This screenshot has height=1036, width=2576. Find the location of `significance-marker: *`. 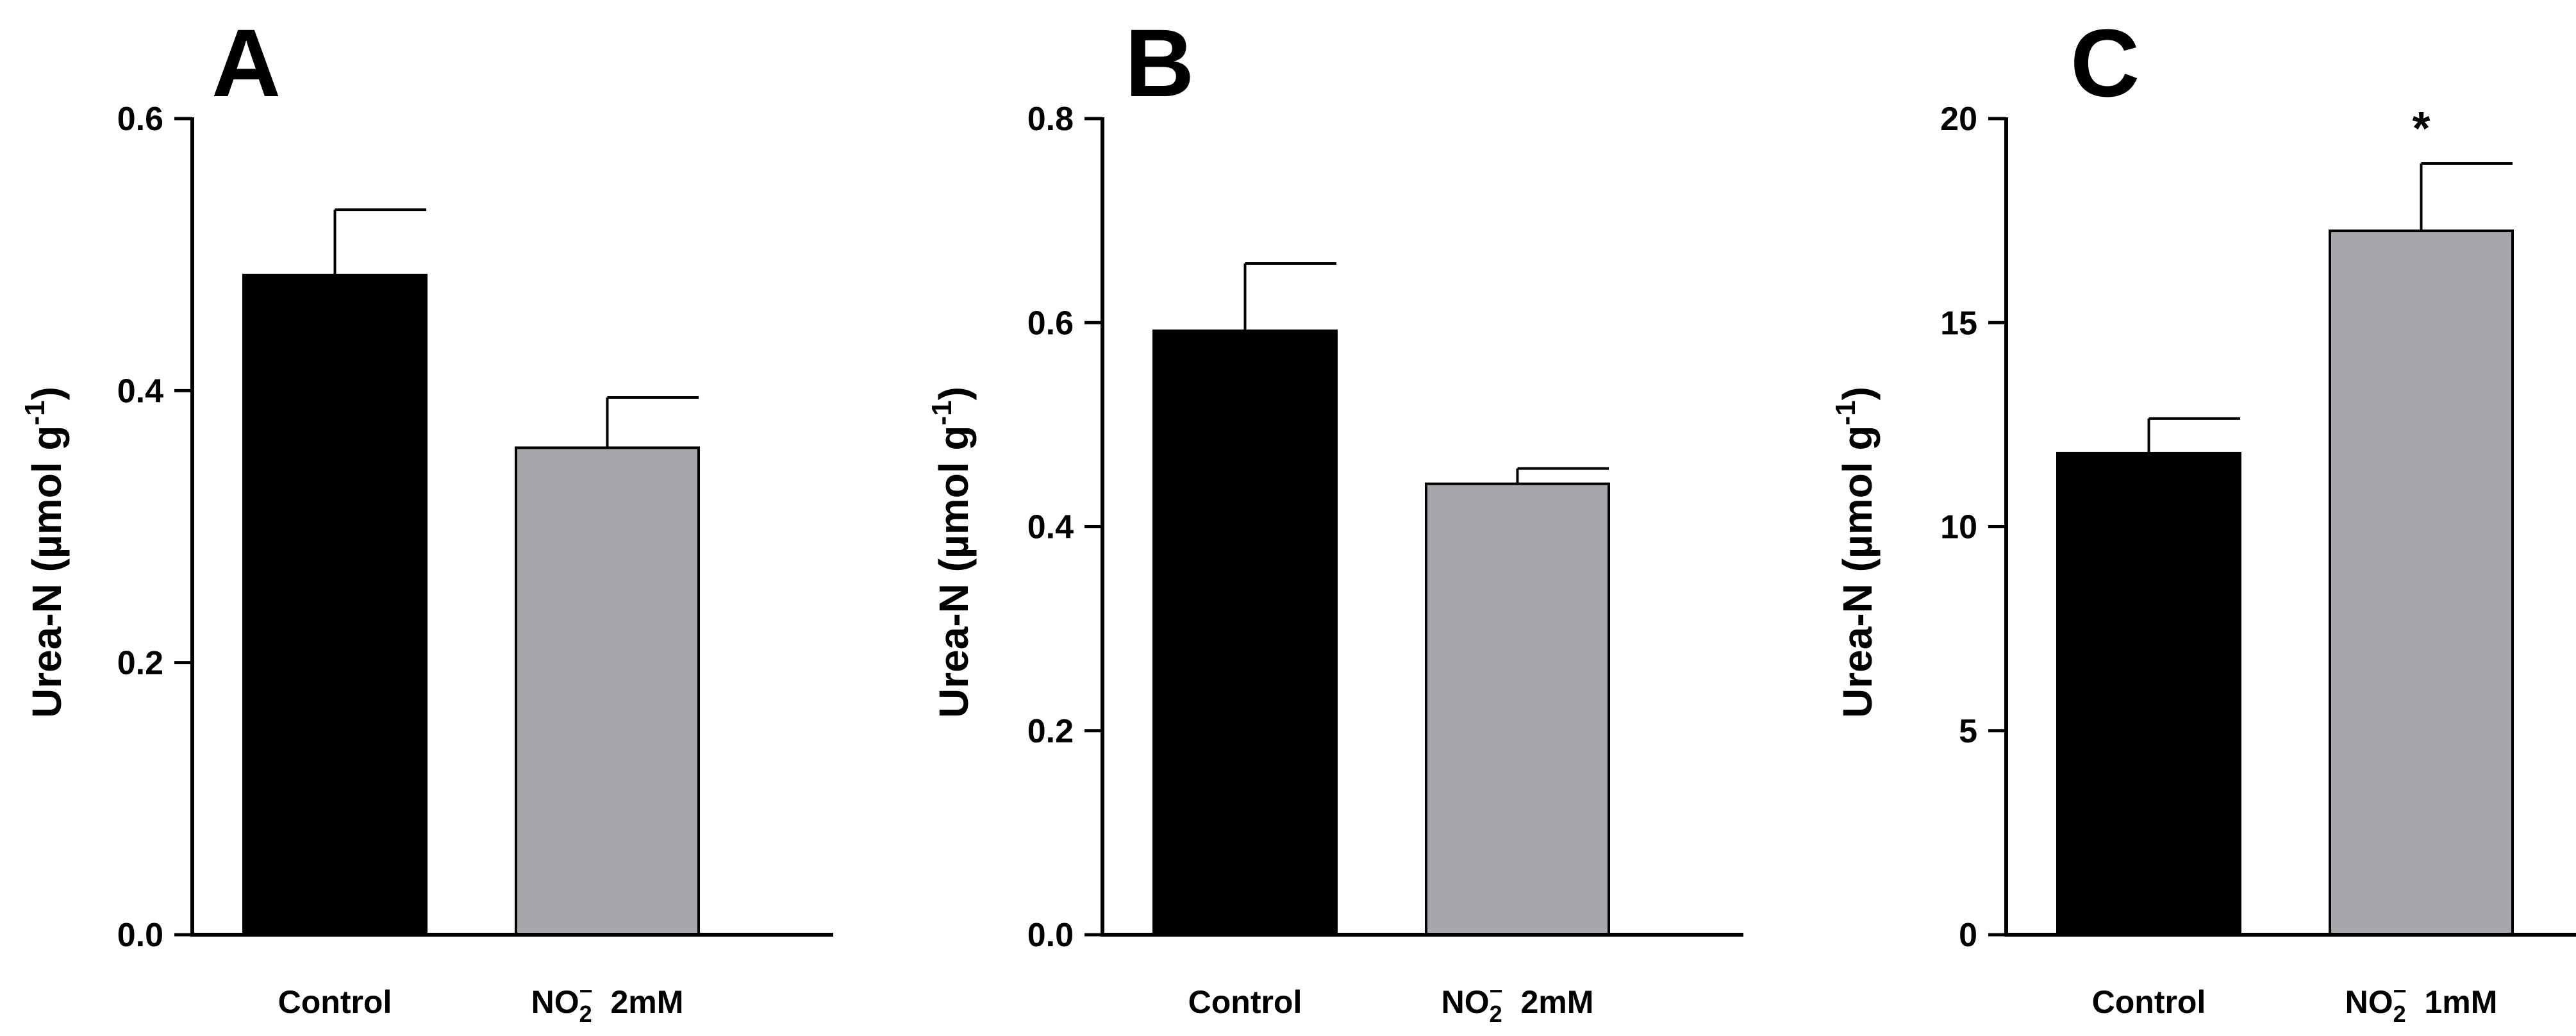

significance-marker: * is located at coordinates (2421, 129).